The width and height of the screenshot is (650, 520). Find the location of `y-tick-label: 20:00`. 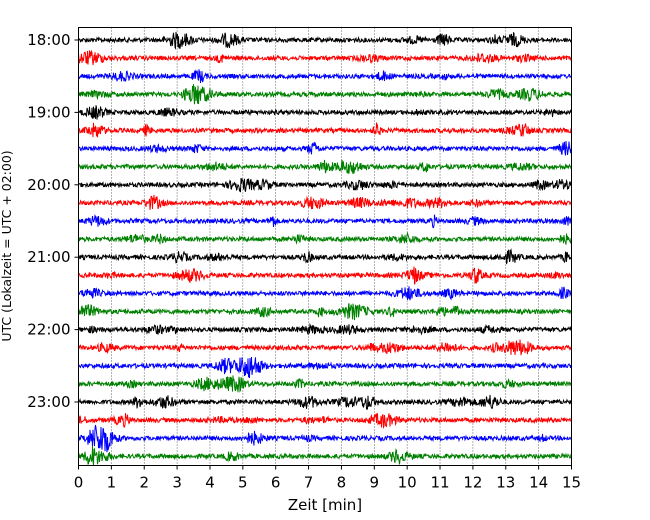

y-tick-label: 20:00 is located at coordinates (48, 185).